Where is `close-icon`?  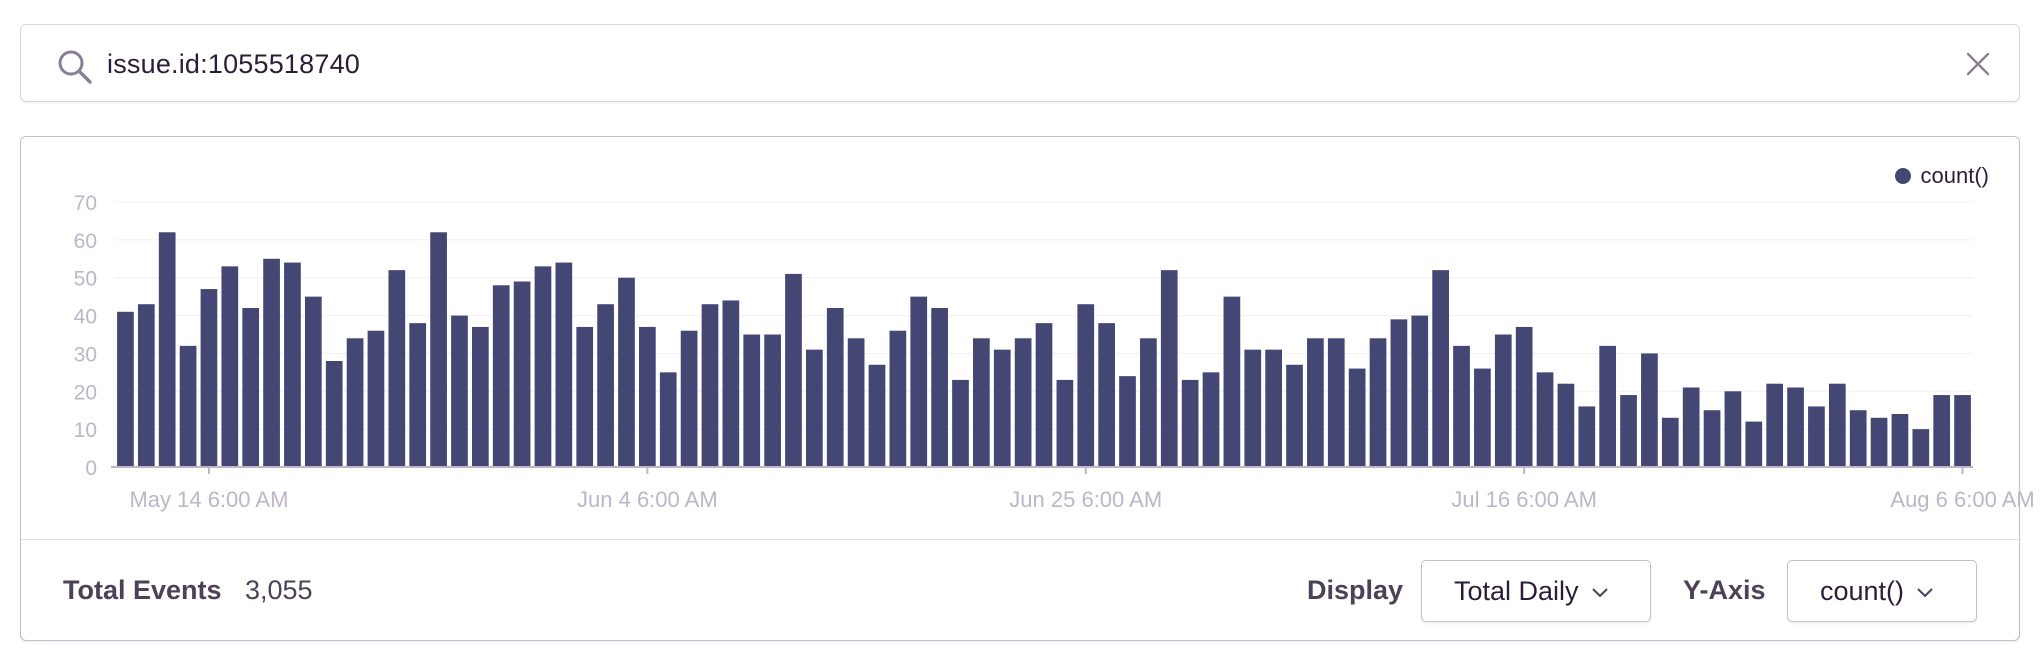
close-icon is located at coordinates (1978, 64).